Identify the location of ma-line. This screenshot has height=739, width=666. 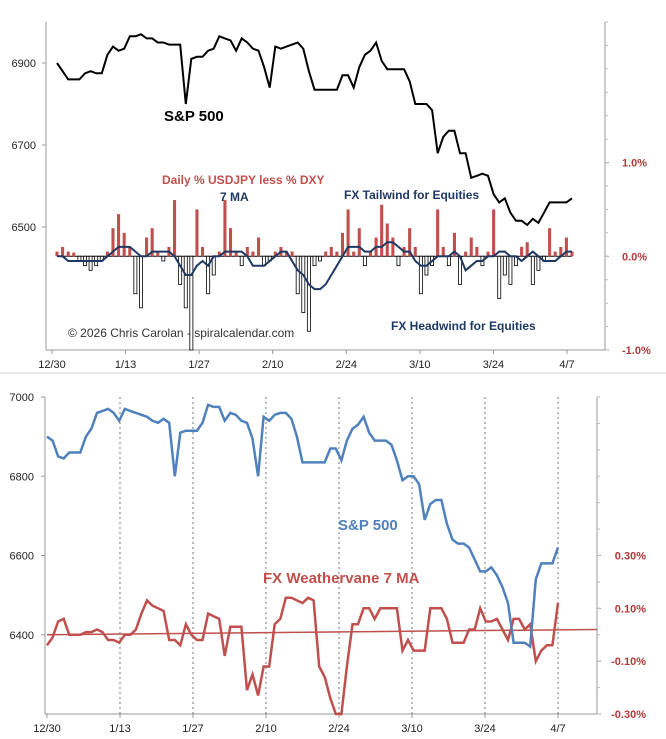
(314, 266).